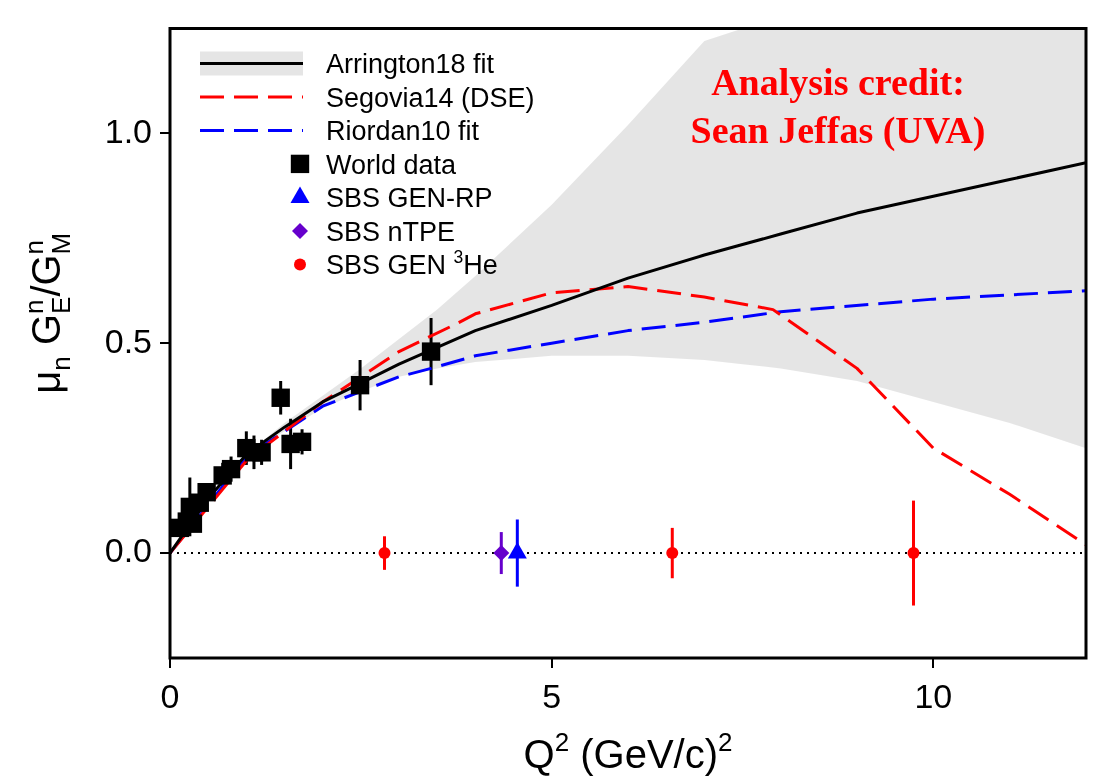 Image resolution: width=1099 pixels, height=781 pixels. Describe the element at coordinates (403, 131) in the screenshot. I see `legend-label: Riordan10 fit` at that location.